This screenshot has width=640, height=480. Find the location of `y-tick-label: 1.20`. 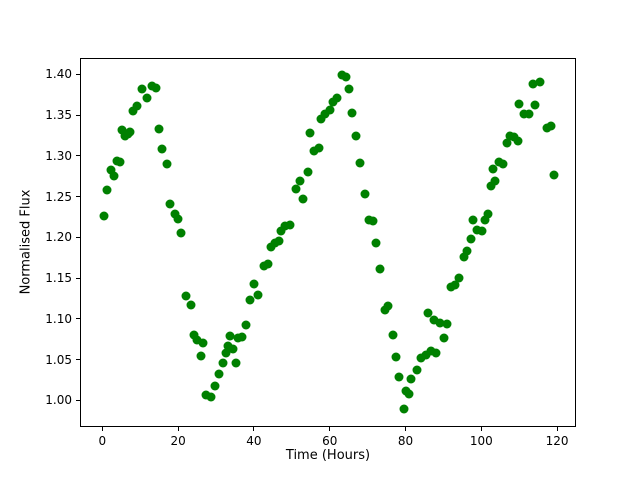

y-tick-label: 1.20 is located at coordinates (58, 237).